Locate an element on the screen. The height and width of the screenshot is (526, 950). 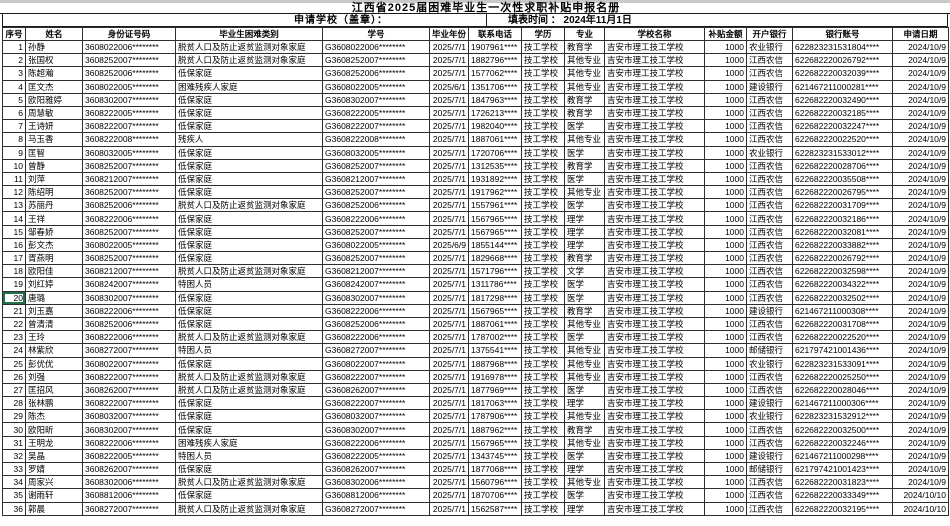
cell-r6c7: 1726213**** is located at coordinates (495, 113).